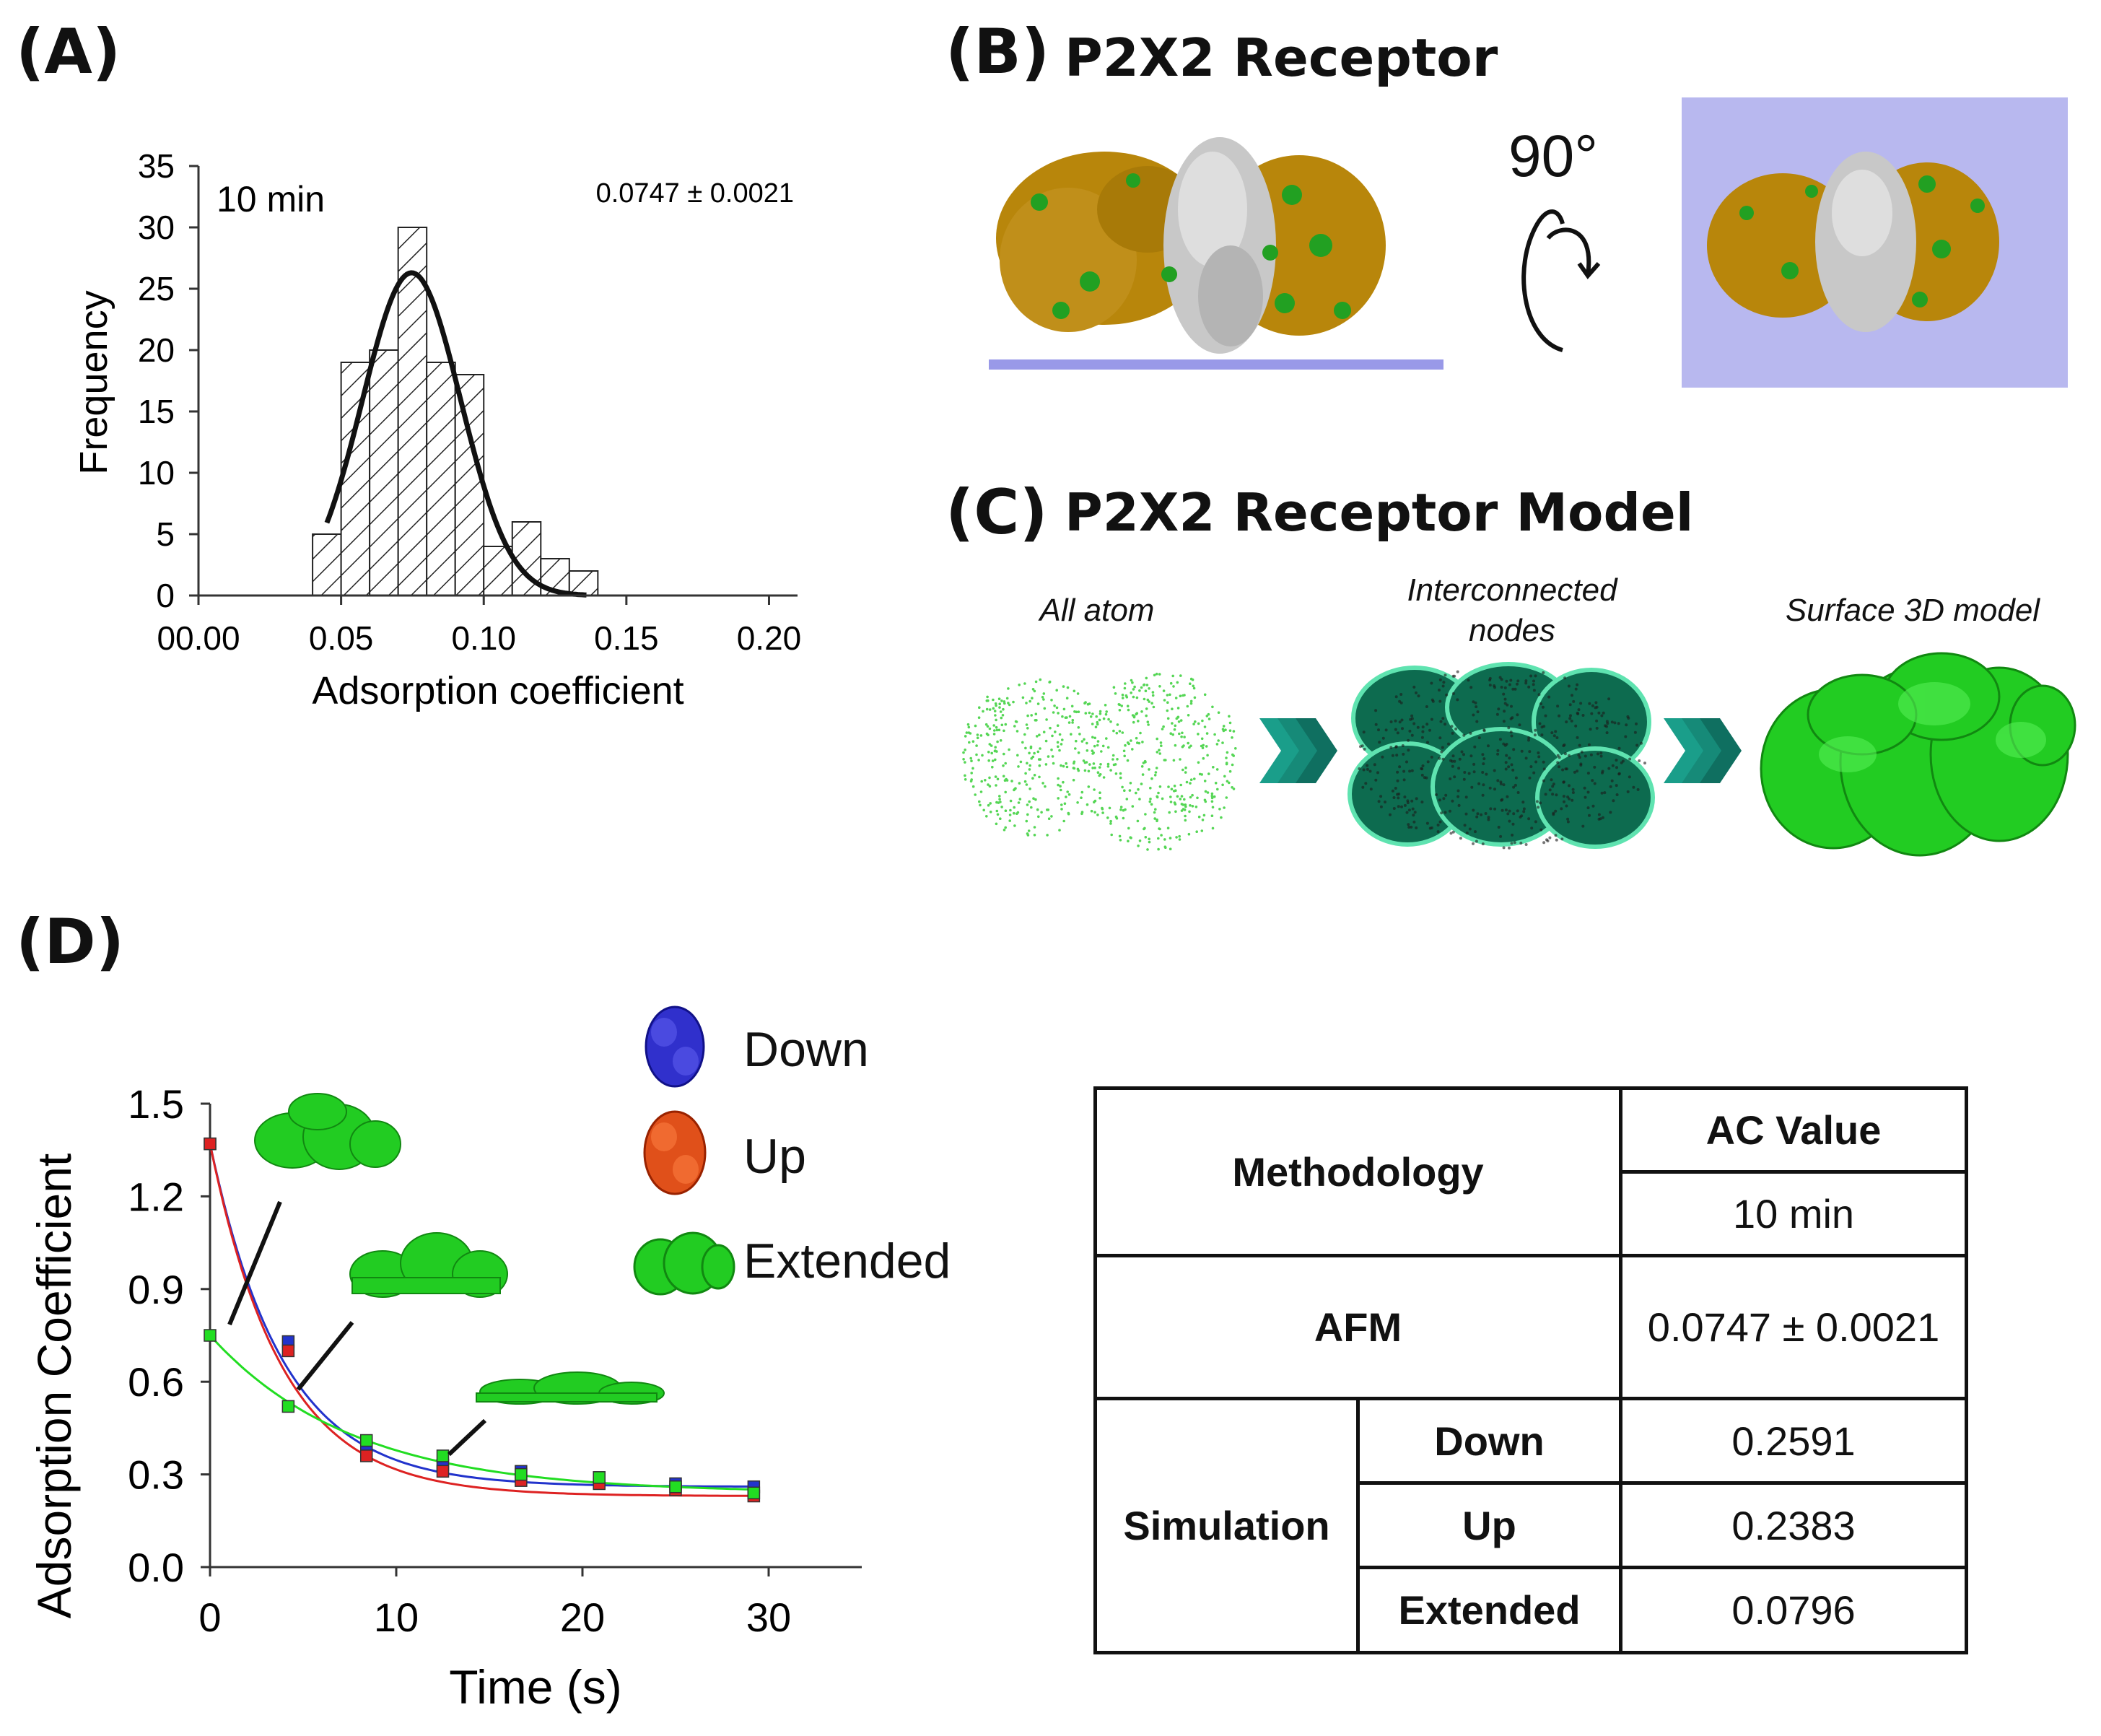  Describe the element at coordinates (1794, 1610) in the screenshot. I see `row-value-extended: 0.0796` at that location.